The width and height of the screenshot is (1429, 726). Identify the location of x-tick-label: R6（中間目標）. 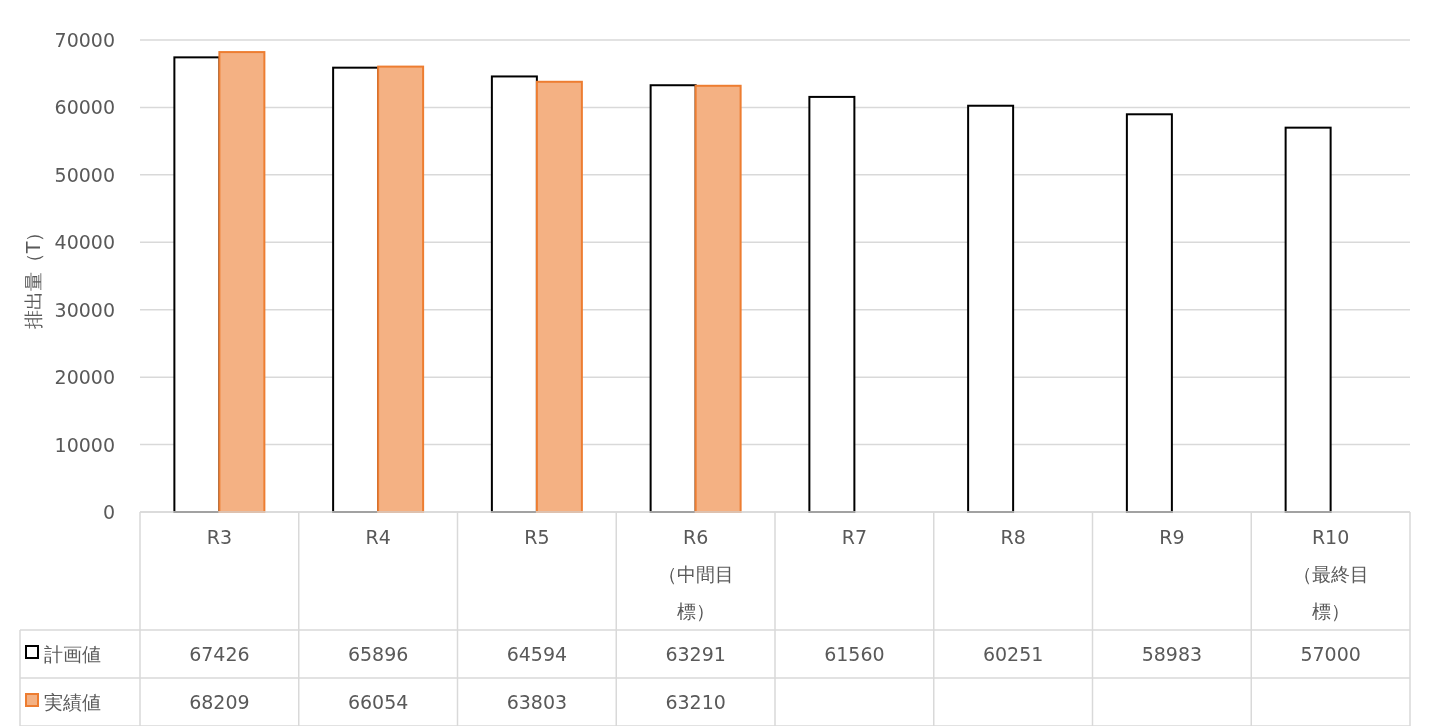
(695, 574).